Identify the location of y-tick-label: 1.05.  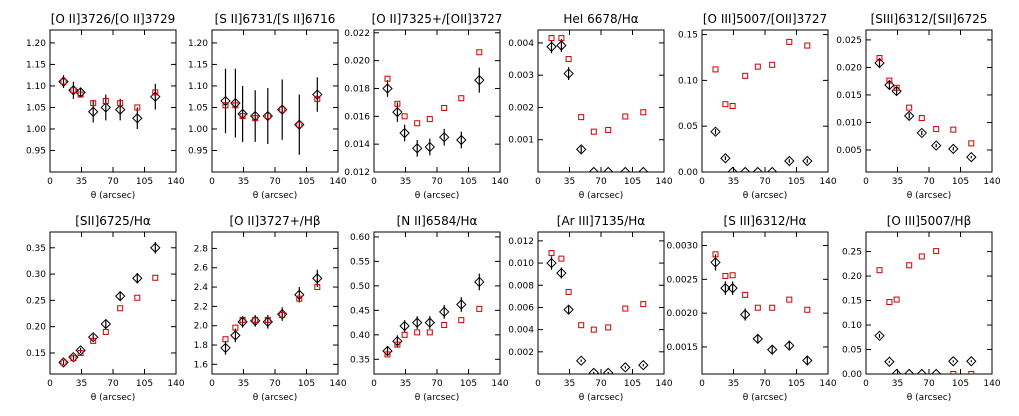
(36, 108).